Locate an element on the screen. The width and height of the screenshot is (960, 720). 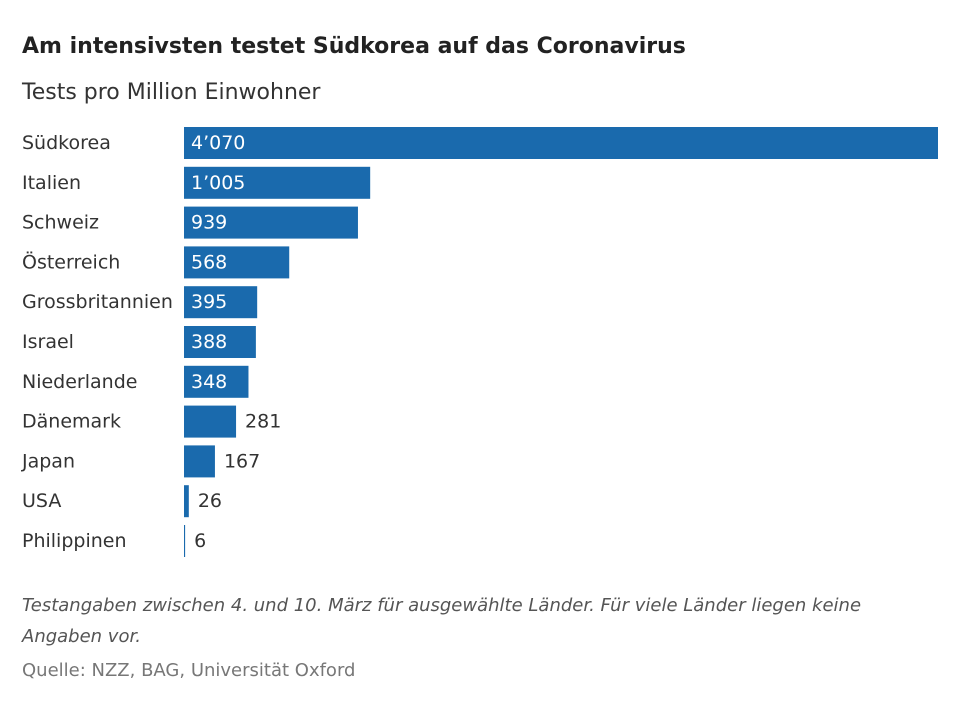
bar-value-label: 281 is located at coordinates (263, 422).